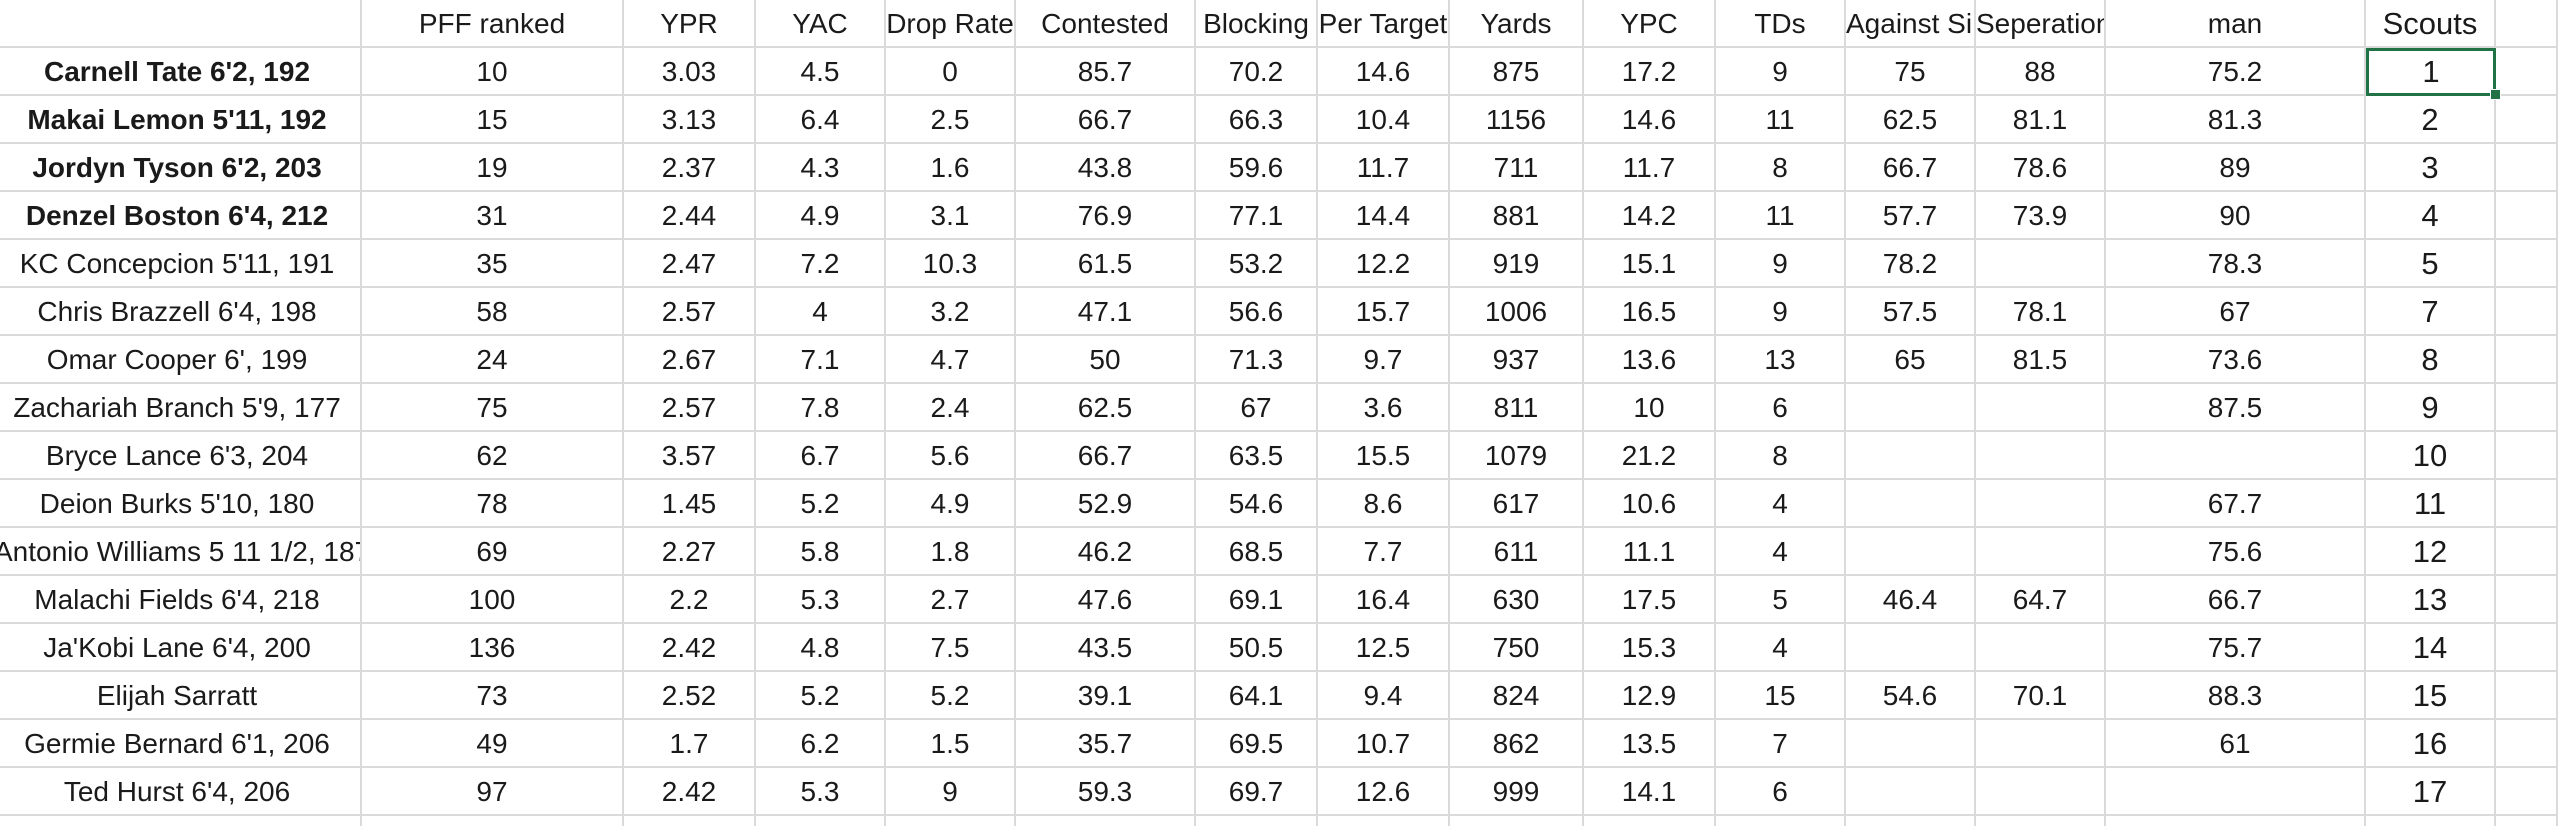 This screenshot has height=826, width=2558. I want to click on scouts-rank-cell: 11, so click(2431, 504).